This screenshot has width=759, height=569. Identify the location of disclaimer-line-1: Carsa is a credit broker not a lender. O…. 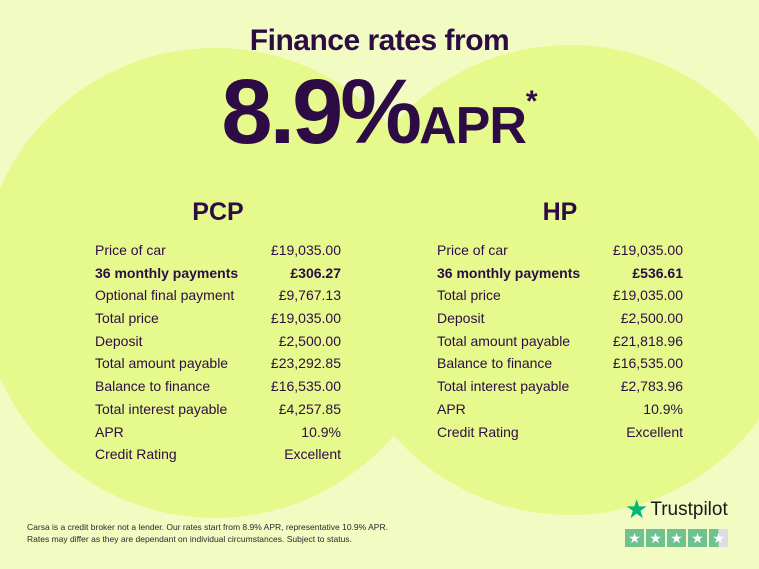
(207, 527).